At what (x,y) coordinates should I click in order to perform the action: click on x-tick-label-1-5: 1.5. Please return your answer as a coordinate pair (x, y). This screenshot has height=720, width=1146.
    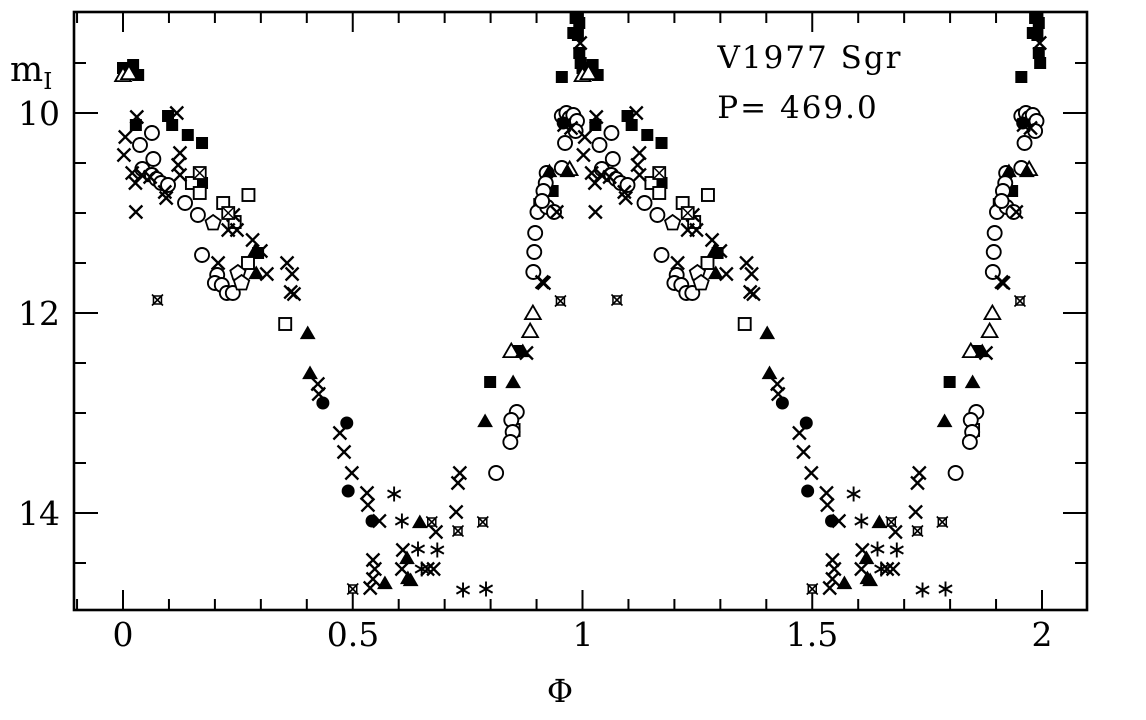
    Looking at the image, I should click on (812, 634).